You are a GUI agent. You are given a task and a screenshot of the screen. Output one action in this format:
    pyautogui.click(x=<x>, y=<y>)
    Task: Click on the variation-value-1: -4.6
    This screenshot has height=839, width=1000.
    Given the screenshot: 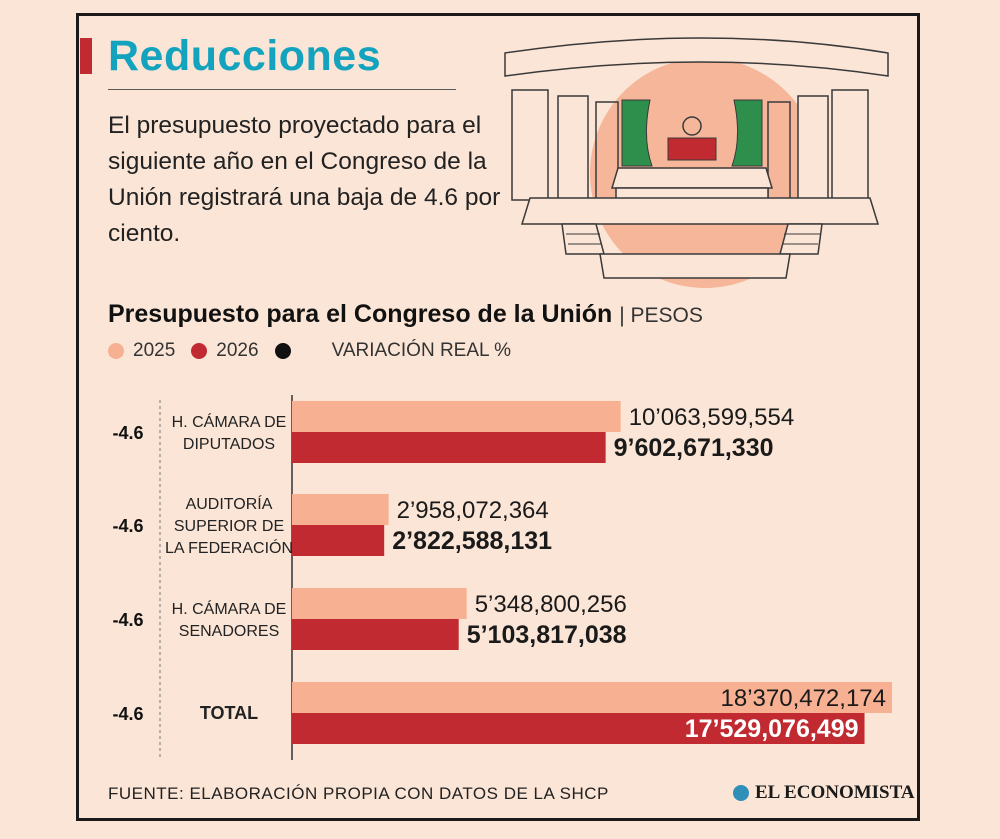 What is the action you would take?
    pyautogui.click(x=127, y=526)
    